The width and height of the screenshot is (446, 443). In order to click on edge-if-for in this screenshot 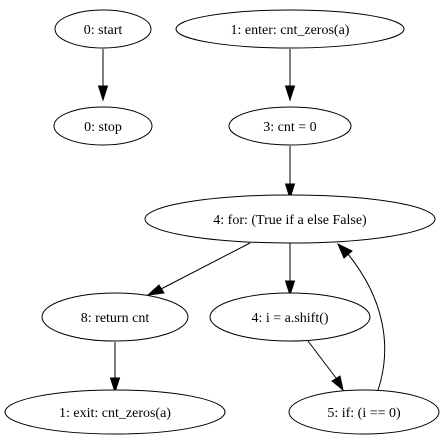, I will do `click(361, 316)`.